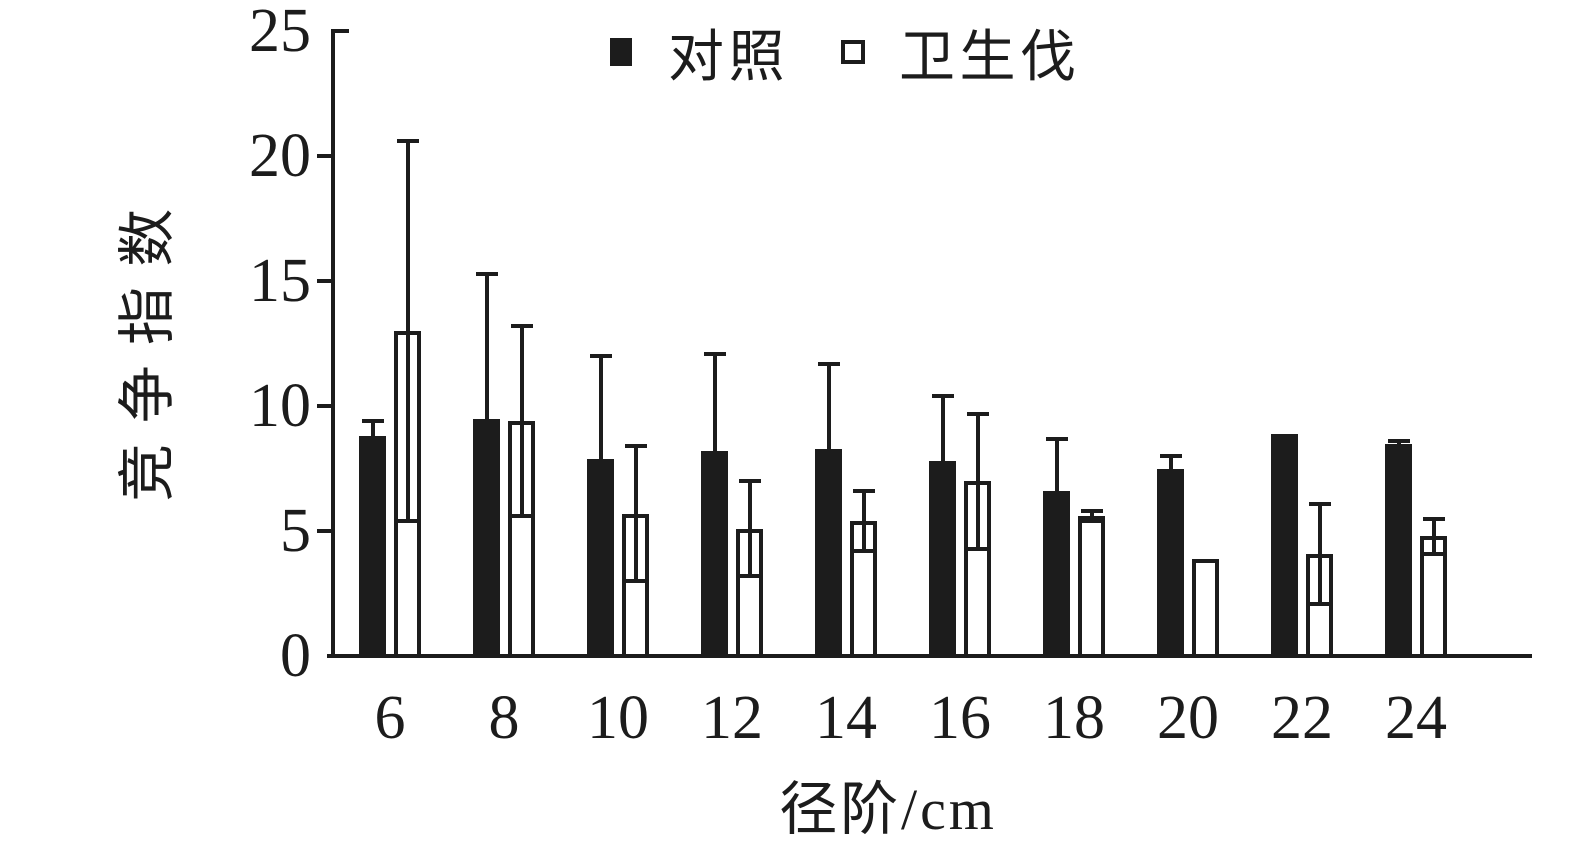 The height and width of the screenshot is (862, 1575). Describe the element at coordinates (618, 718) in the screenshot. I see `x-tick-label-10: 10` at that location.